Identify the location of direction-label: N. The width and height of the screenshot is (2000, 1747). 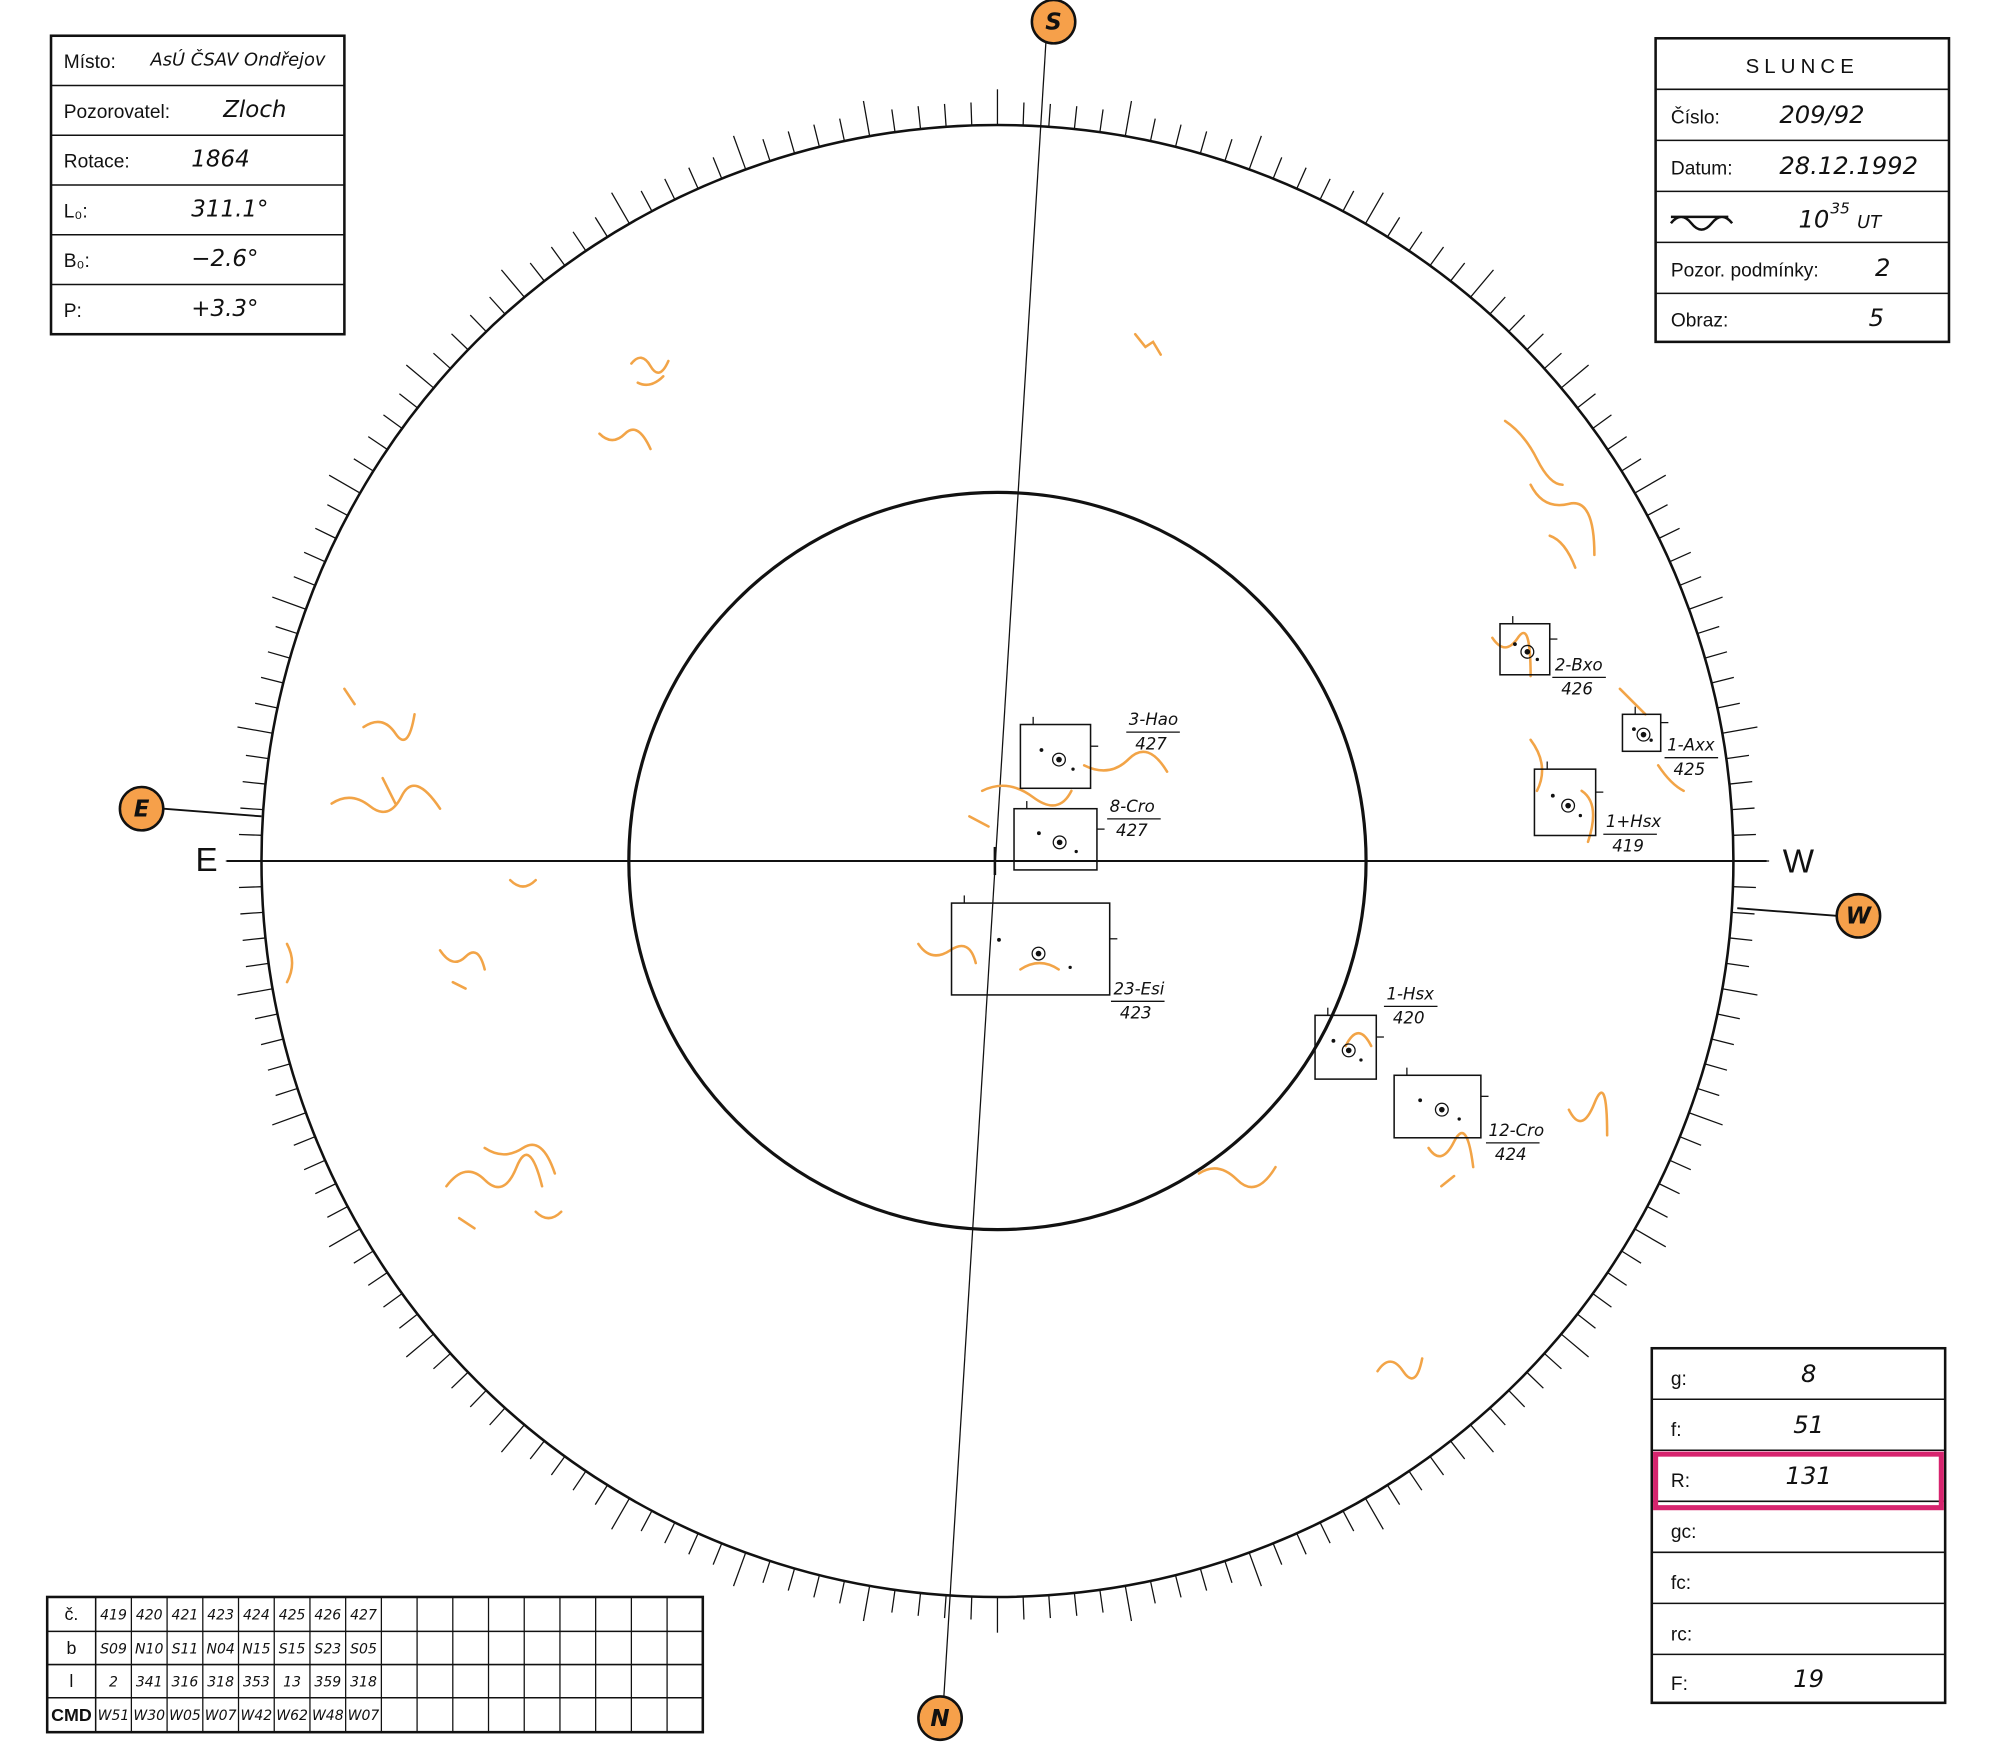
(939, 1719).